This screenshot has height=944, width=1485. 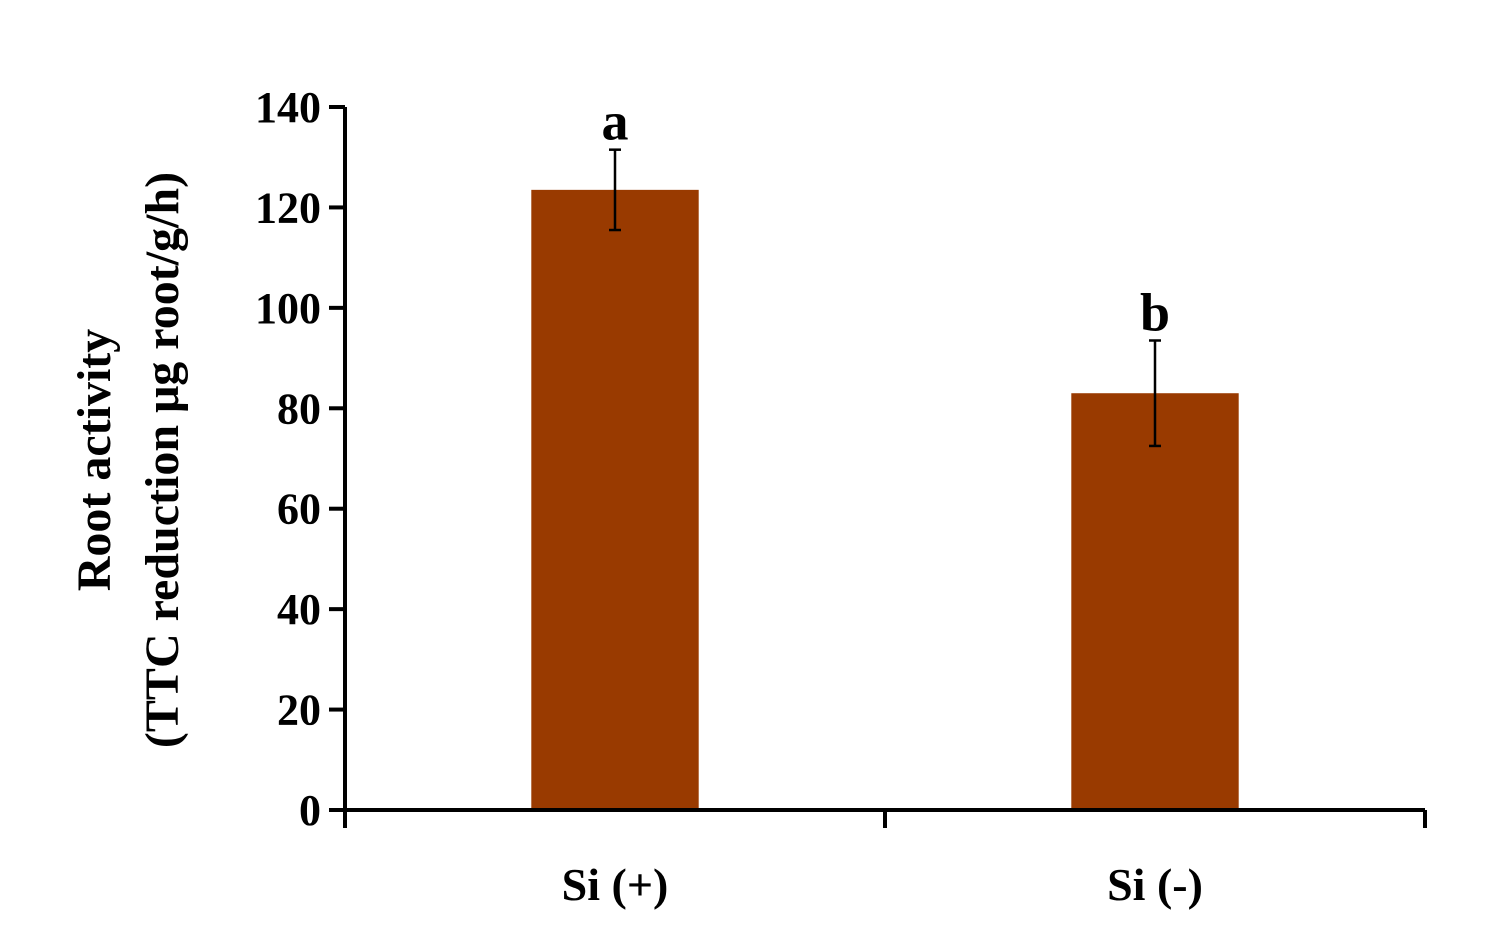 I want to click on y-tick-label: 40, so click(x=299, y=609).